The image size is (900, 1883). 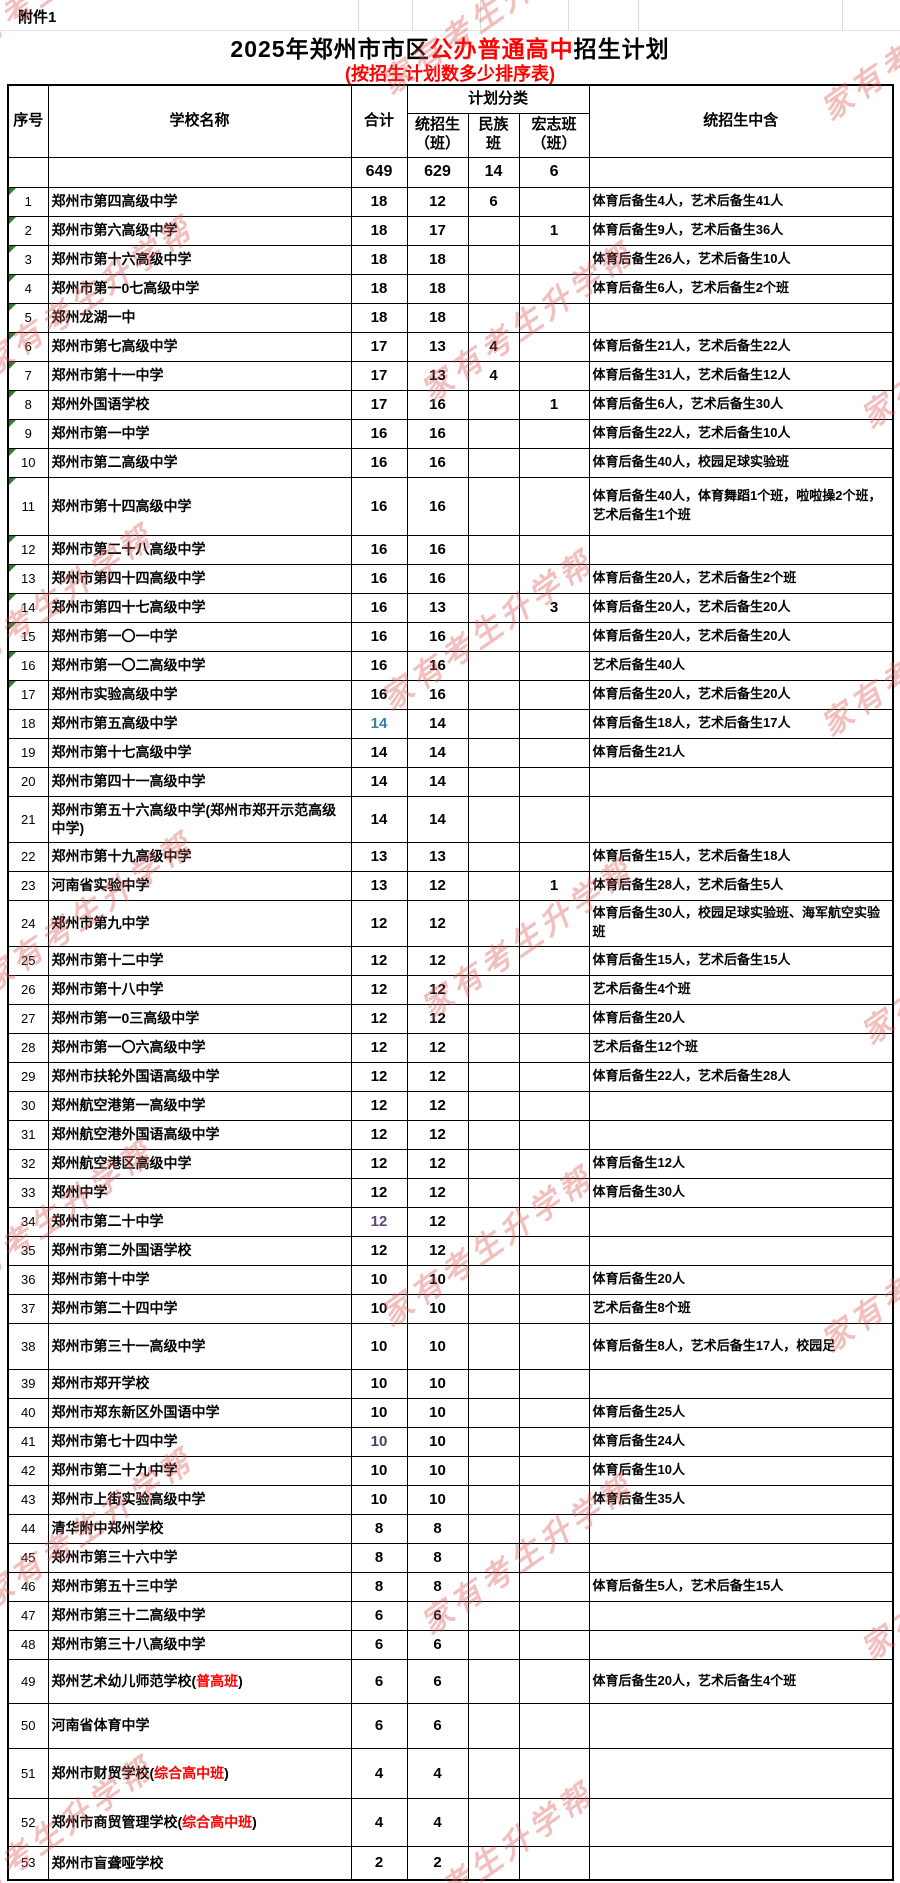 What do you see at coordinates (199, 636) in the screenshot?
I see `school-name-cell: 郑州市第一〇一中学` at bounding box center [199, 636].